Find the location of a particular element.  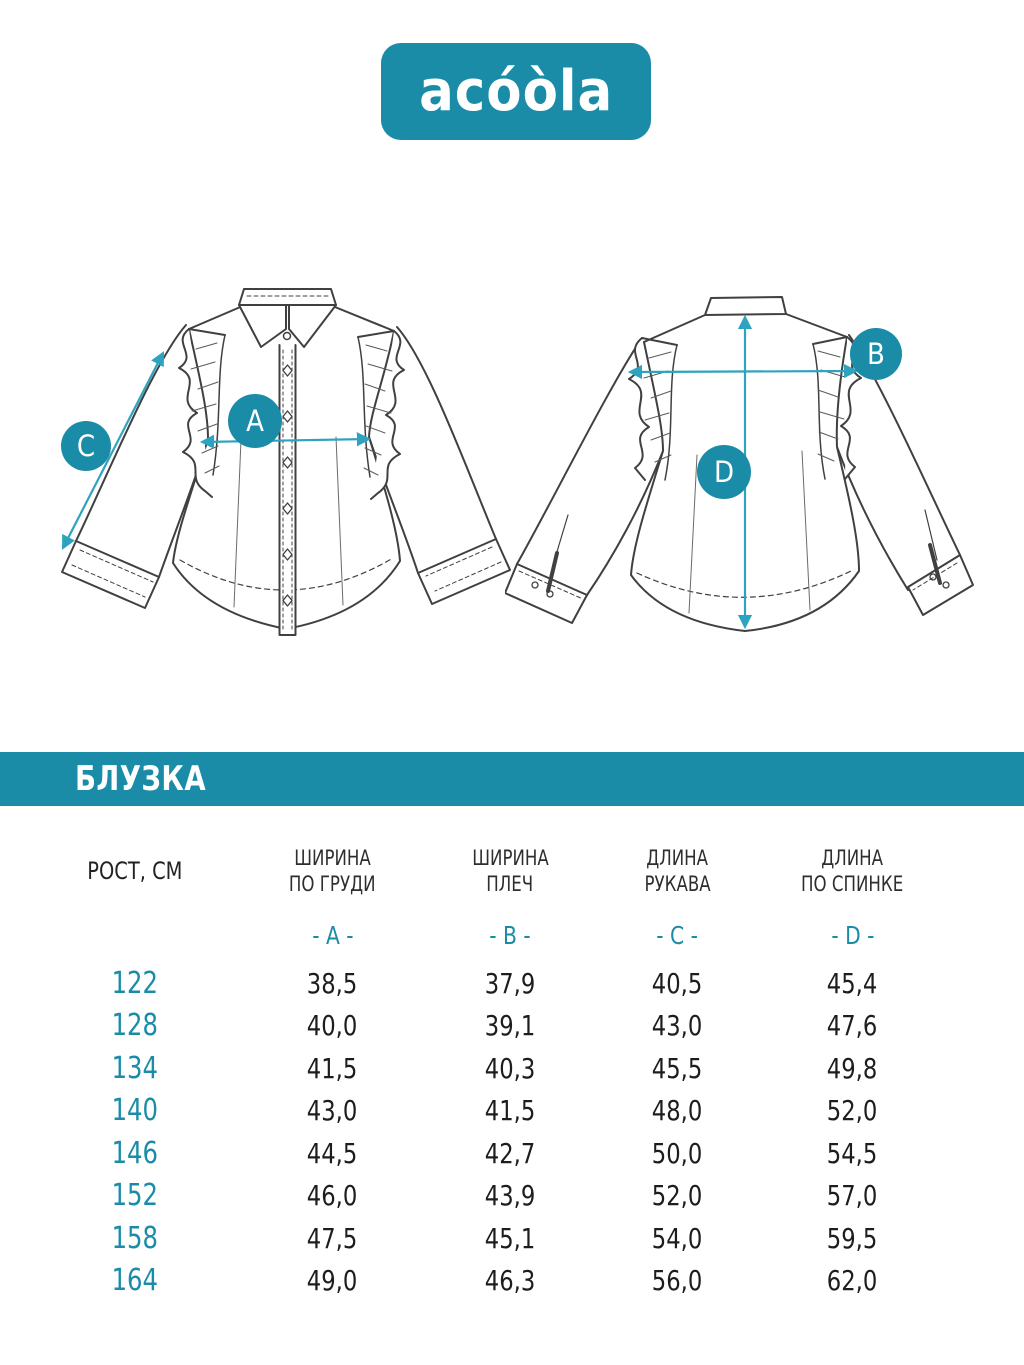

table-row: 146 44,5 42,7 50,0 54,5 is located at coordinates (487, 1153).